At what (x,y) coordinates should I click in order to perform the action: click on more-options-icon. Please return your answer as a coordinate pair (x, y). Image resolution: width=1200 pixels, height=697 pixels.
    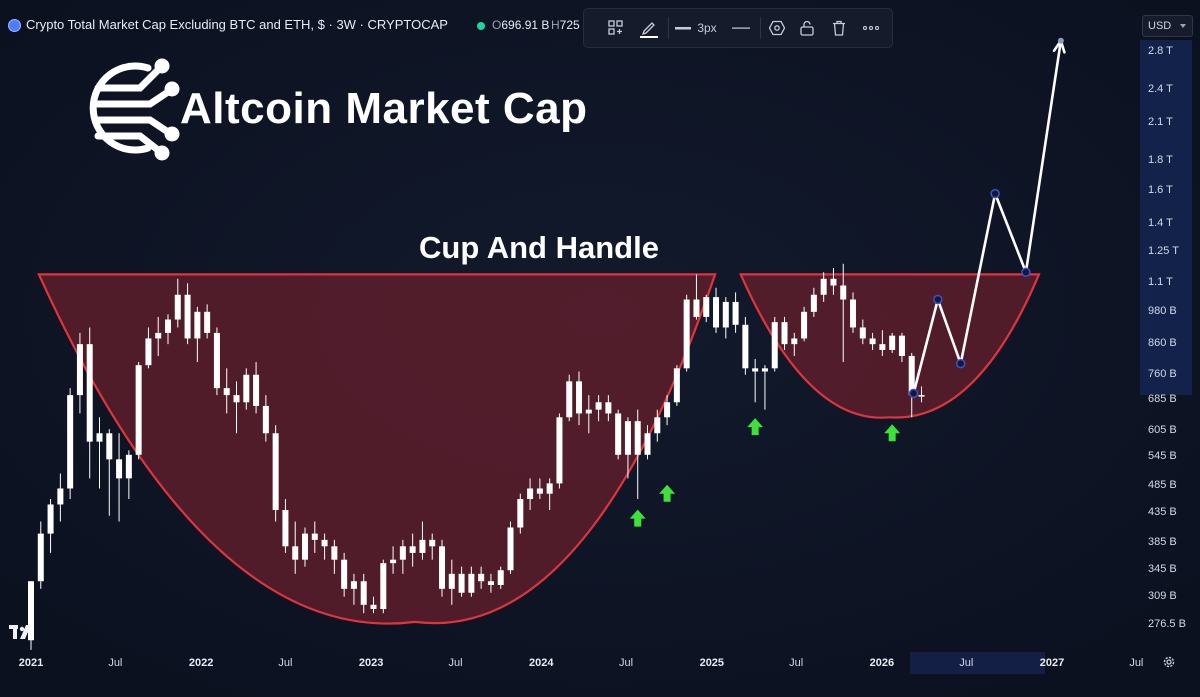
    Looking at the image, I should click on (871, 28).